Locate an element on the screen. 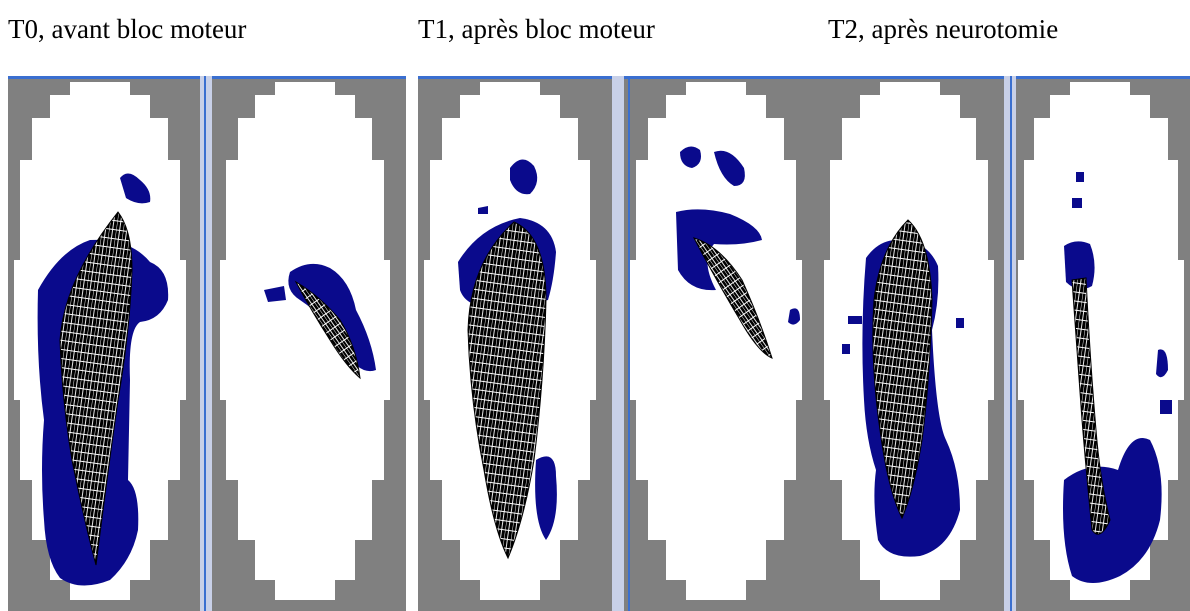 The image size is (1190, 611). panel-t2-b is located at coordinates (1097, 343).